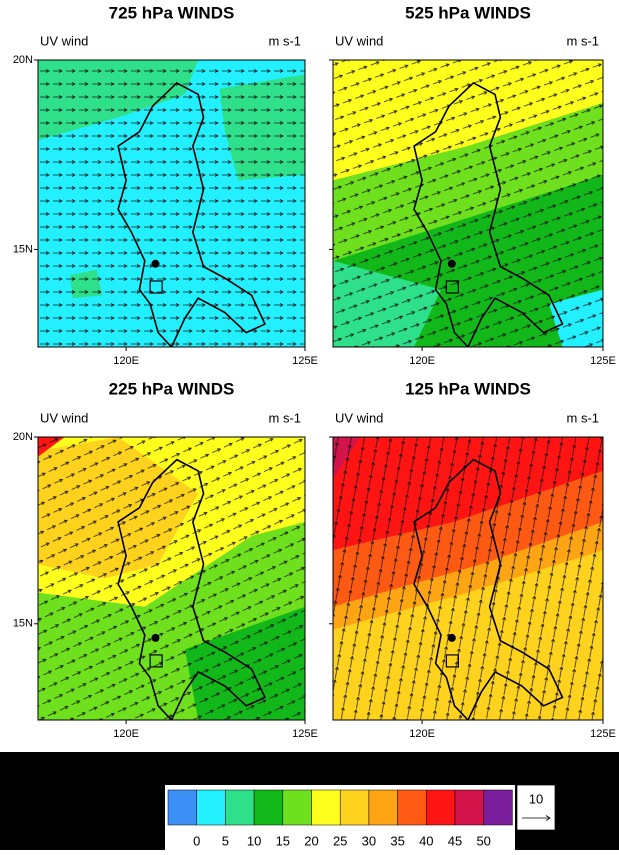 This screenshot has width=619, height=855. What do you see at coordinates (283, 840) in the screenshot?
I see `colorbar-label: 15` at bounding box center [283, 840].